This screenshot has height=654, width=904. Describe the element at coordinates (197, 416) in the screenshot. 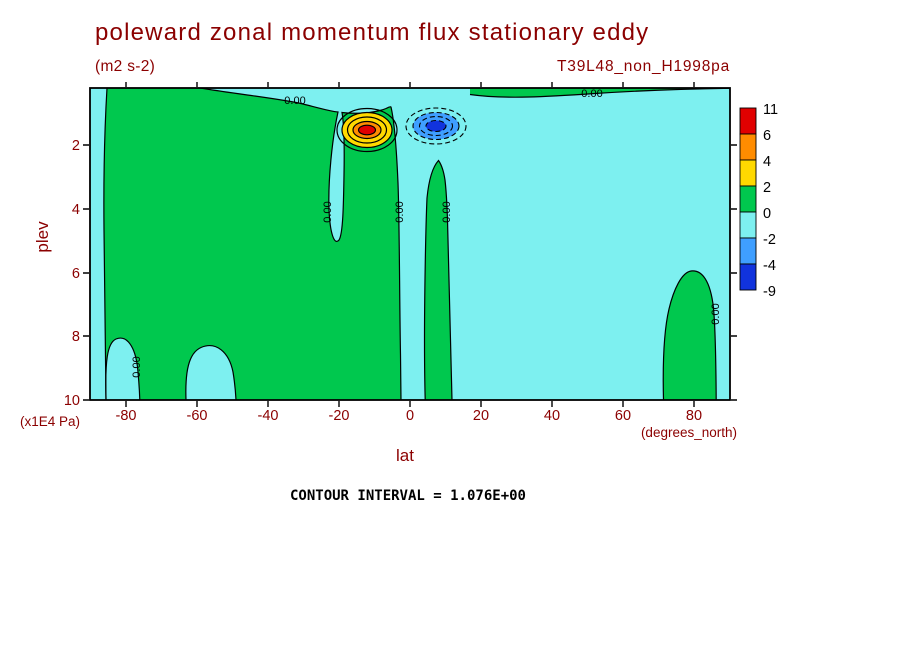

I see `x-tick-label: -60` at that location.